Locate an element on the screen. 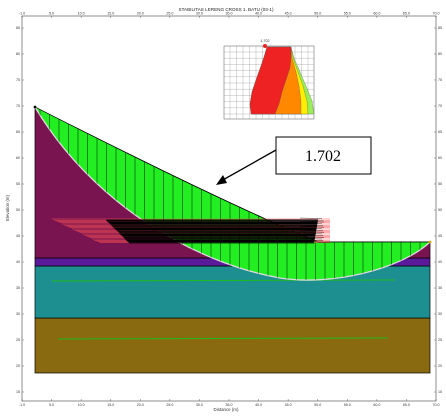 Image resolution: width=446 pixels, height=416 pixels. x-axis-label: Distance (m) is located at coordinates (226, 409).